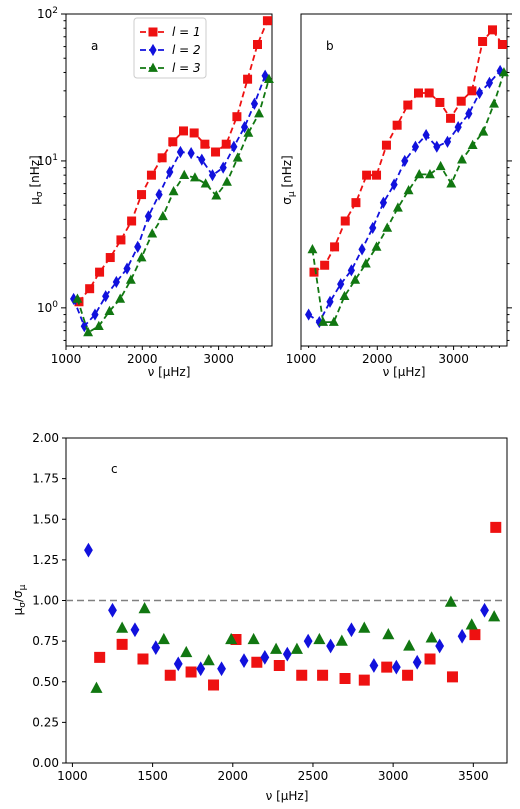 The width and height of the screenshot is (520, 809). Describe the element at coordinates (47, 307) in the screenshot. I see `y-tick-label: 10⁰` at that location.